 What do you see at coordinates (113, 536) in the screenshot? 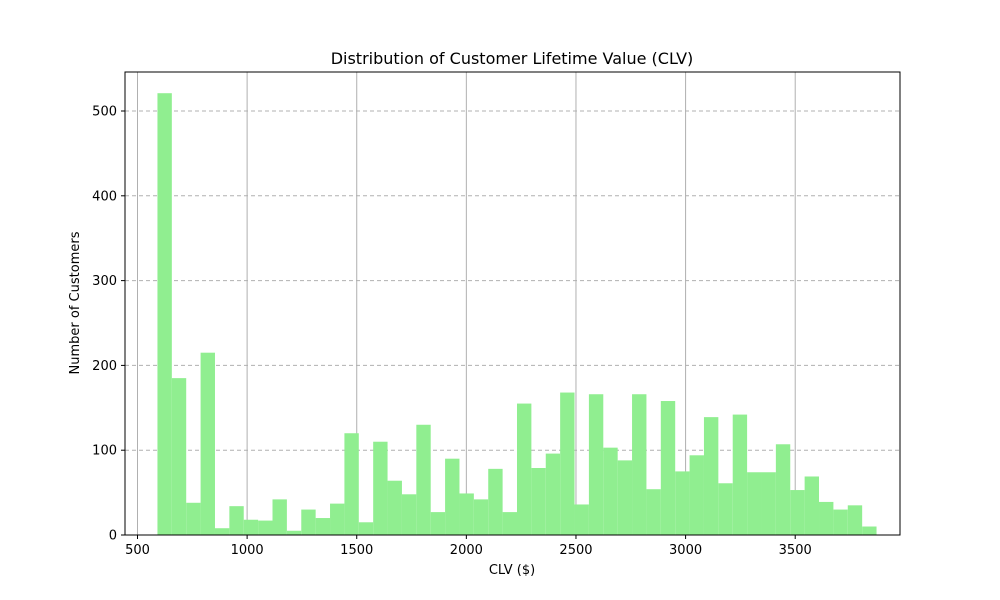
I see `y-tick-label: 0` at bounding box center [113, 536].